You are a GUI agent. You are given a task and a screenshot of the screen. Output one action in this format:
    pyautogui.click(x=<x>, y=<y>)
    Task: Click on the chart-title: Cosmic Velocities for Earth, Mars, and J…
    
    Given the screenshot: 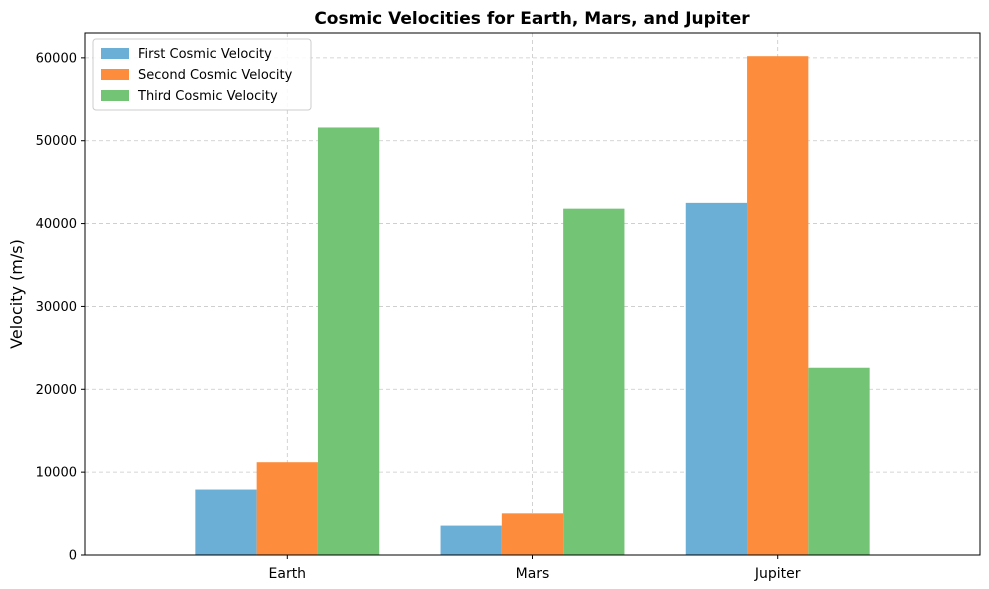 What is the action you would take?
    pyautogui.click(x=532, y=19)
    